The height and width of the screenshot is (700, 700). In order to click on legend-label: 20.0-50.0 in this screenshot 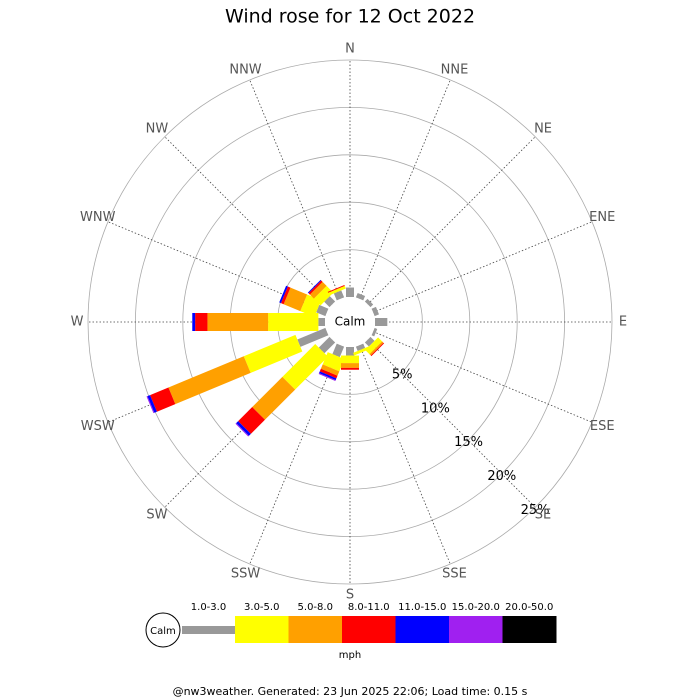, I will do `click(529, 607)`.